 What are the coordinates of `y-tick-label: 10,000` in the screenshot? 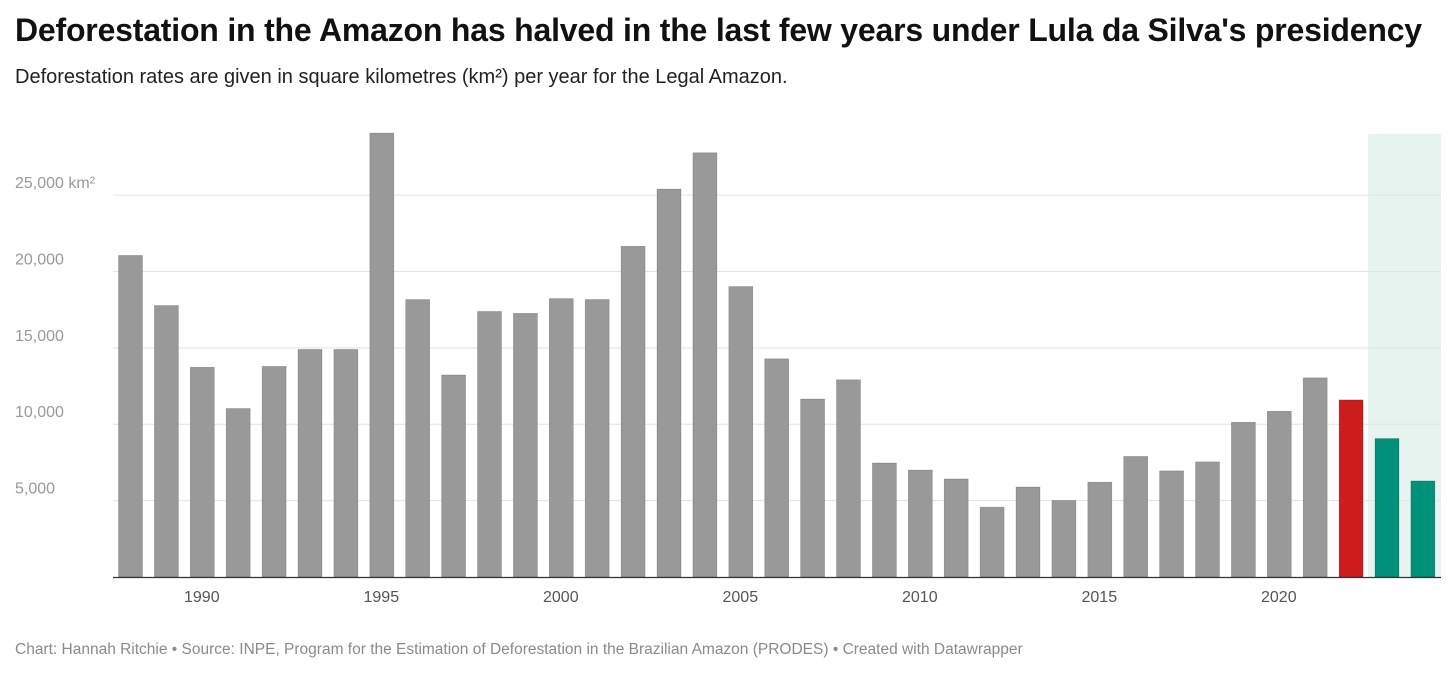 It's located at (39, 412).